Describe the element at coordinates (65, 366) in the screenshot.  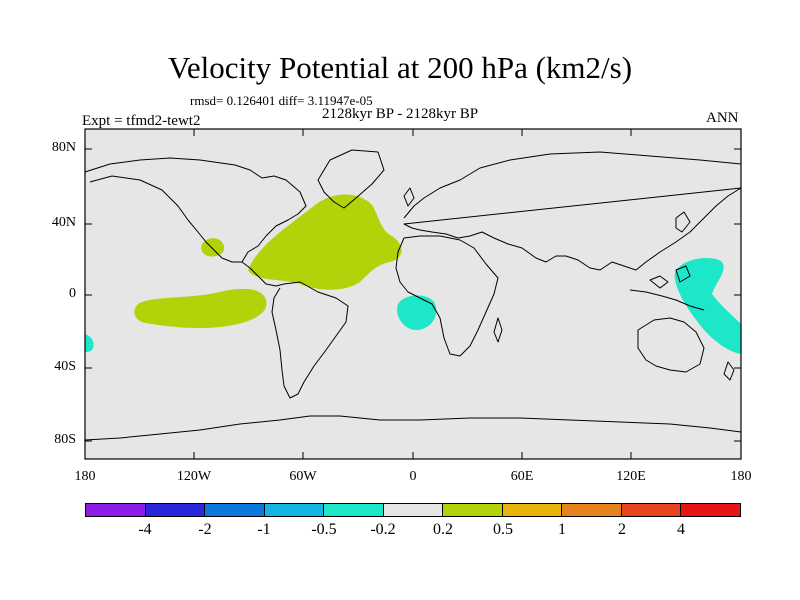
I see `lat-tick-label: 40S` at that location.